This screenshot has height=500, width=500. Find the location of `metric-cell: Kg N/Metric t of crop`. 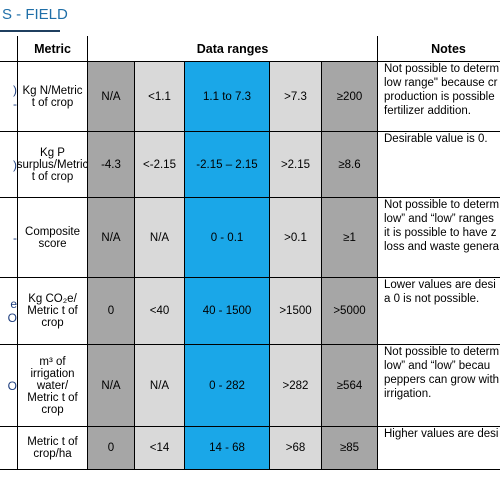

metric-cell: Kg N/Metric t of crop is located at coordinates (53, 97).